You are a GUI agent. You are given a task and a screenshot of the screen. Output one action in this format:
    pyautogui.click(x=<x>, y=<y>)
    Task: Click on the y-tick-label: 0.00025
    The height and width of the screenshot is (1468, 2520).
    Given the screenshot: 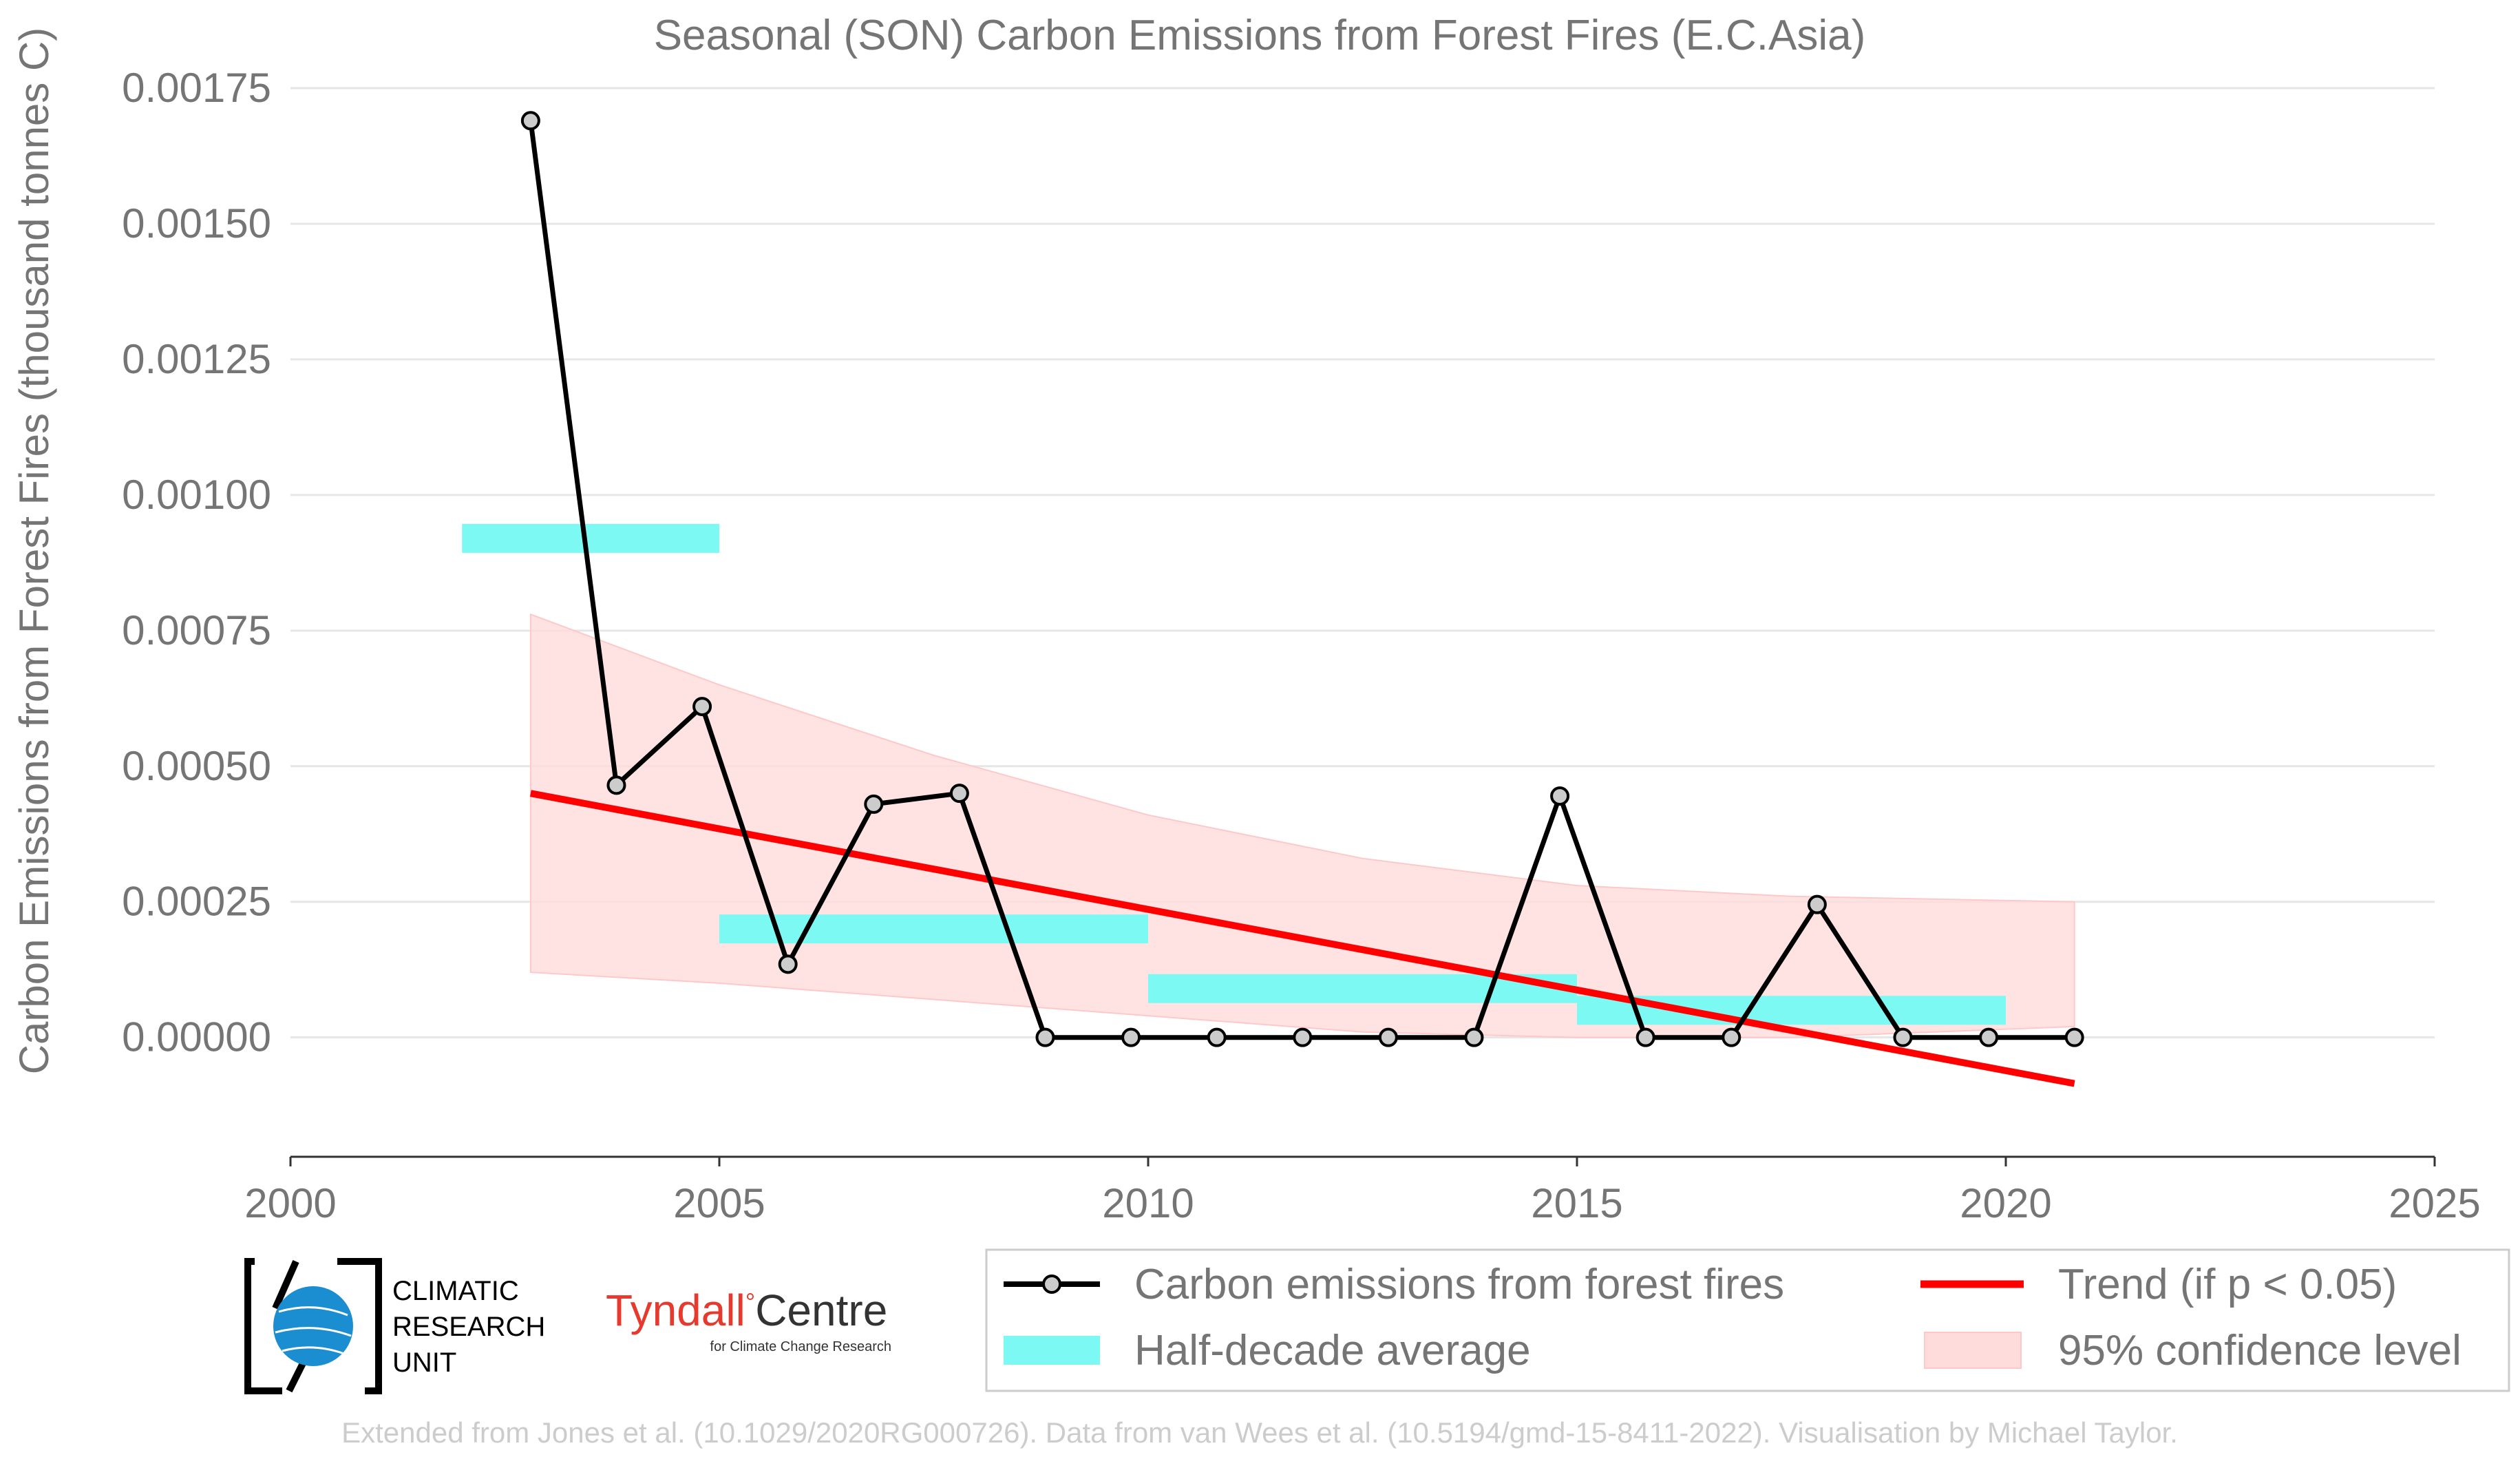 What is the action you would take?
    pyautogui.click(x=196, y=902)
    